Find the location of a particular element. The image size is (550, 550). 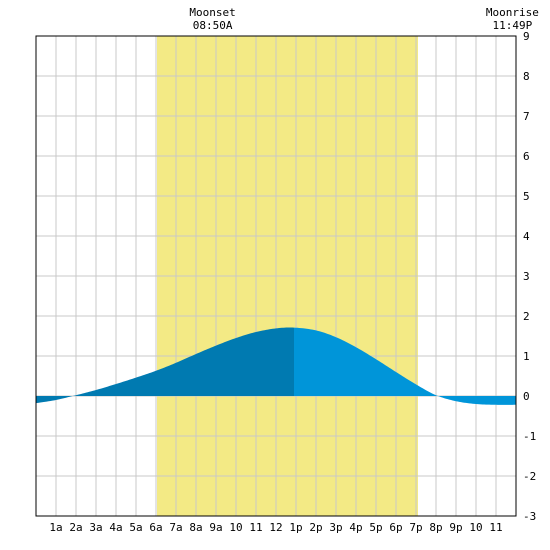

x-tick-label: 1p is located at coordinates (295, 527).